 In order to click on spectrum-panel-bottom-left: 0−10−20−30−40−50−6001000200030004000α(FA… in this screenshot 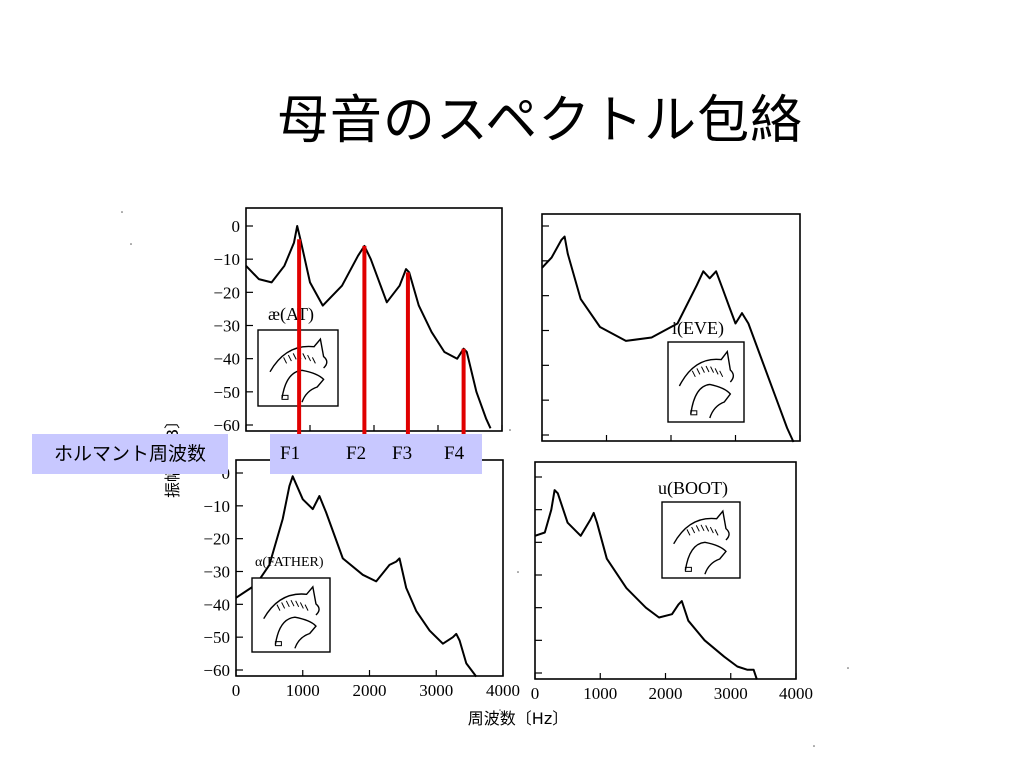, I will do `click(361, 579)`.